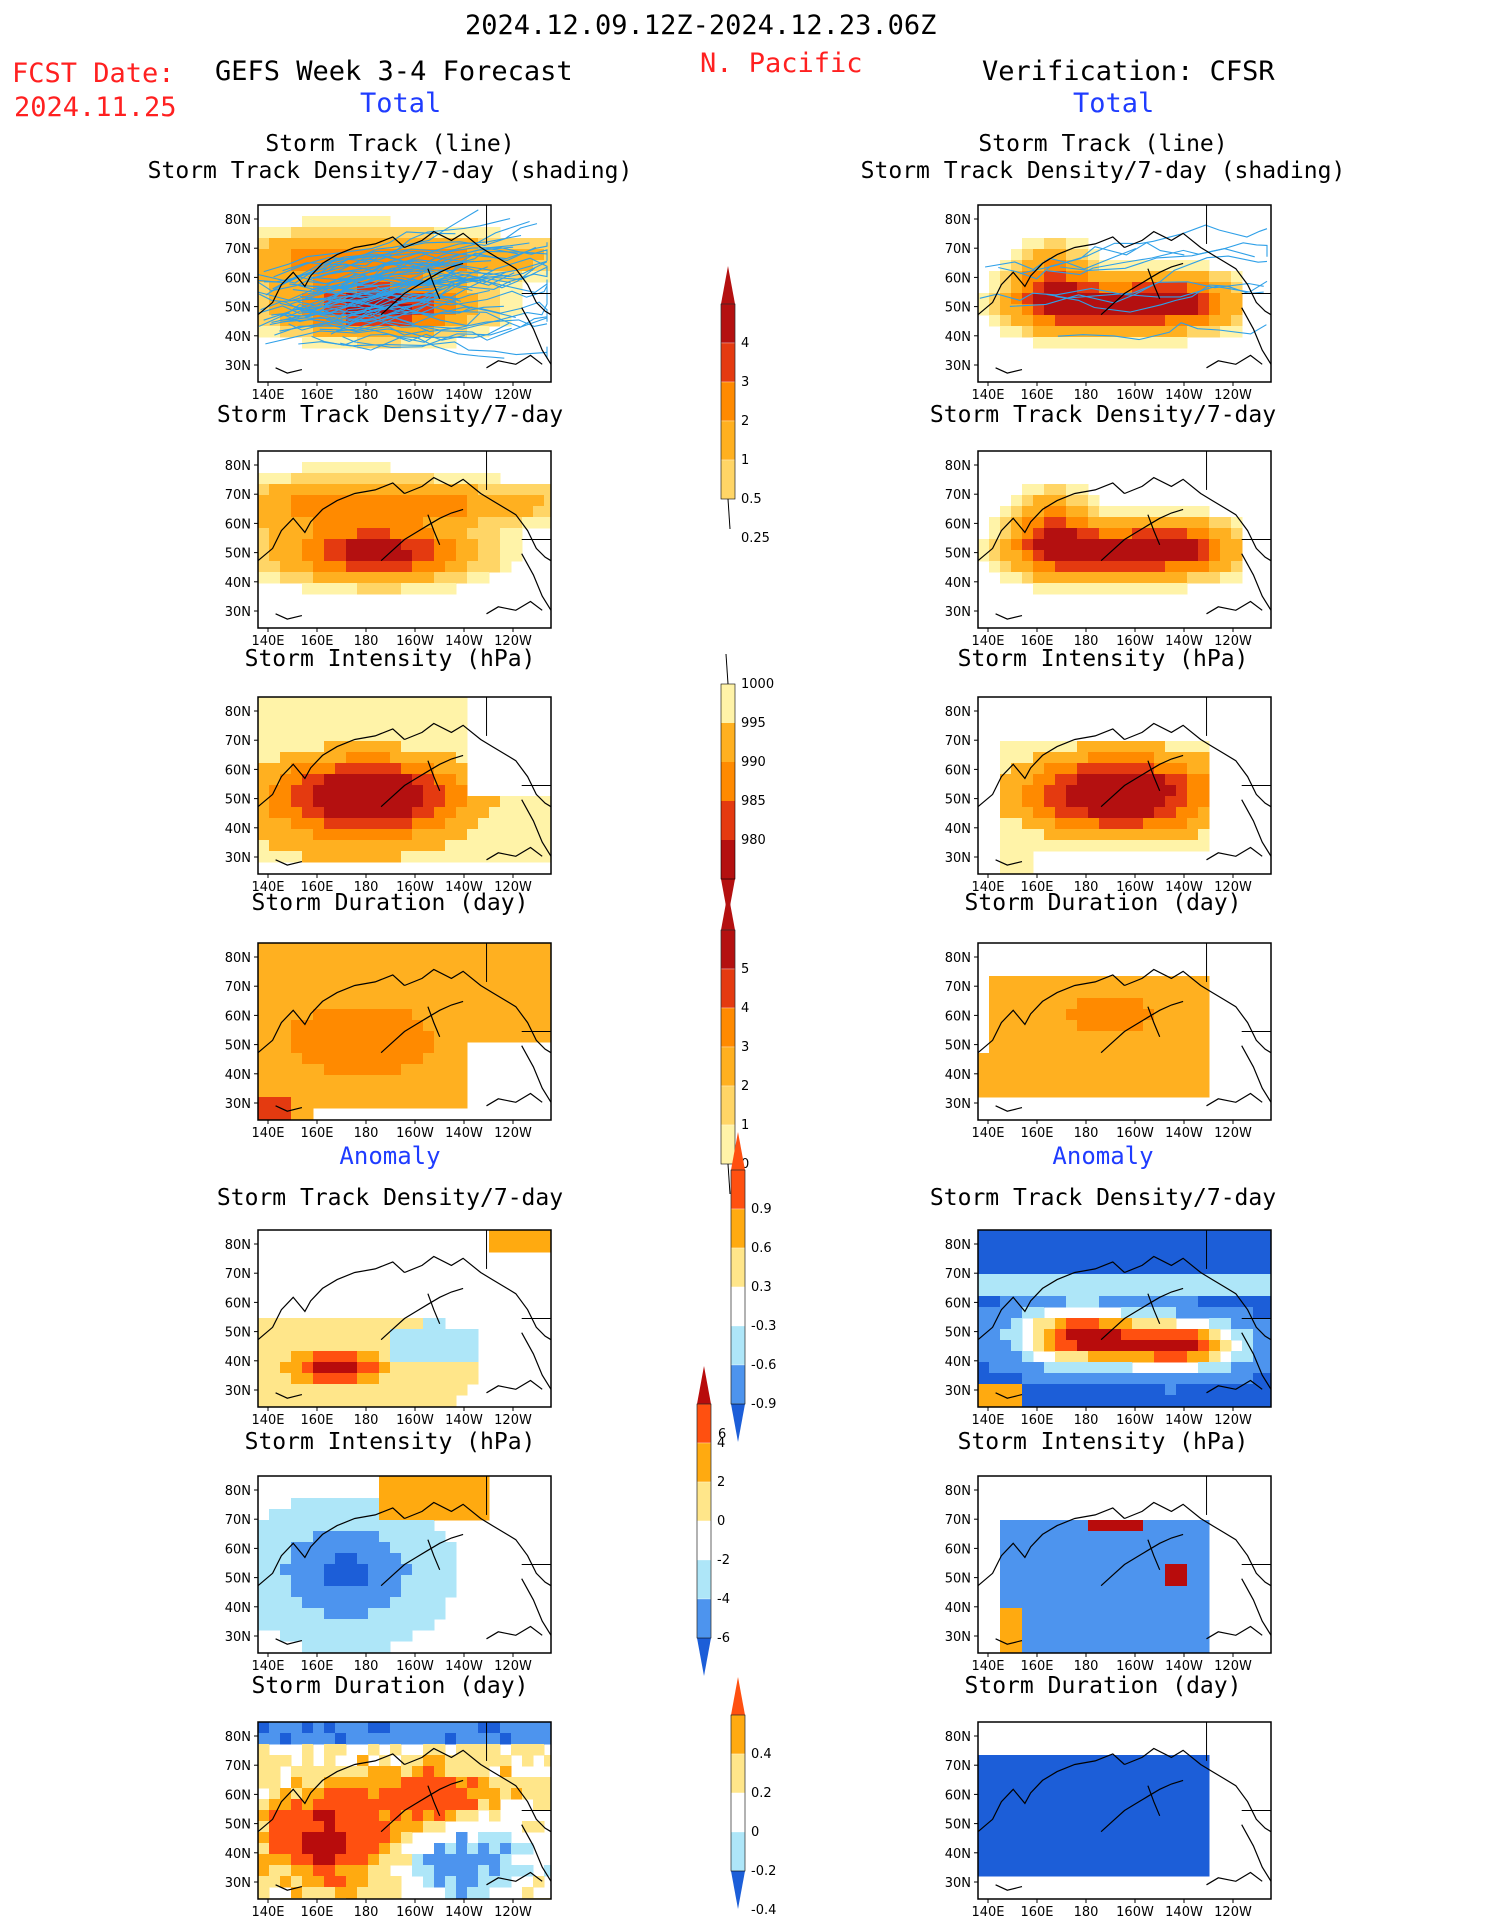 The width and height of the screenshot is (1487, 1925). What do you see at coordinates (761, 1209) in the screenshot?
I see `colorbar-label: 0.9` at bounding box center [761, 1209].